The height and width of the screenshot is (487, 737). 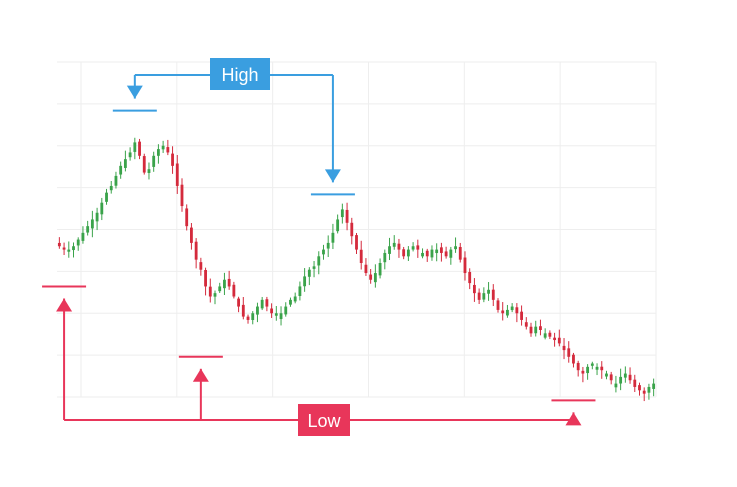 I want to click on low-label: Low, so click(x=324, y=421).